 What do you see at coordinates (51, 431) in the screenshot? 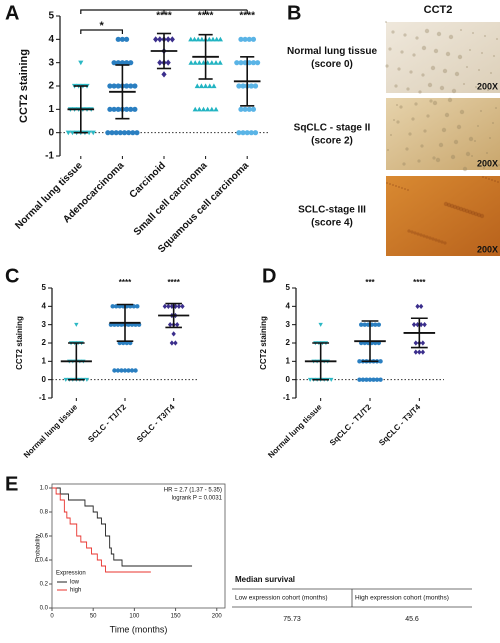
I see `x-tick-label: Normal lung tissue` at bounding box center [51, 431].